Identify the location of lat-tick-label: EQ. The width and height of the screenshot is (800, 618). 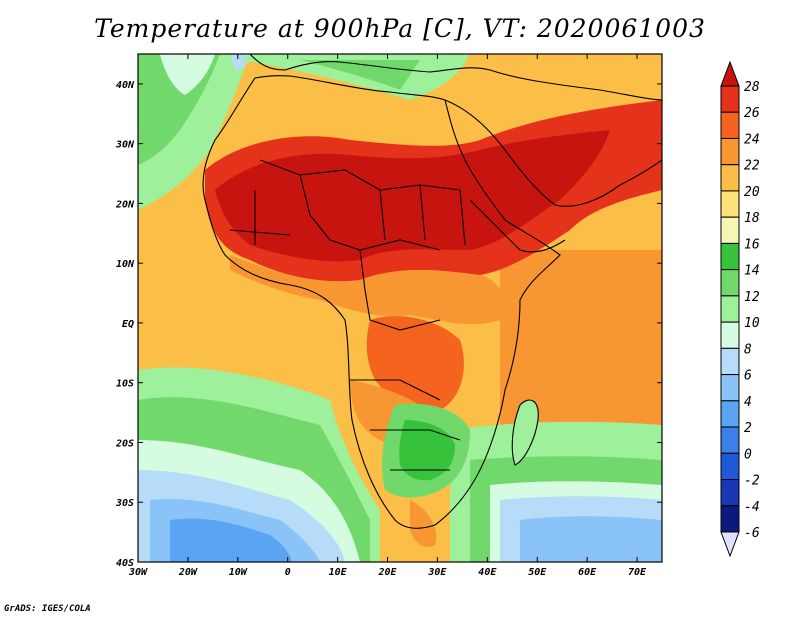
(128, 324).